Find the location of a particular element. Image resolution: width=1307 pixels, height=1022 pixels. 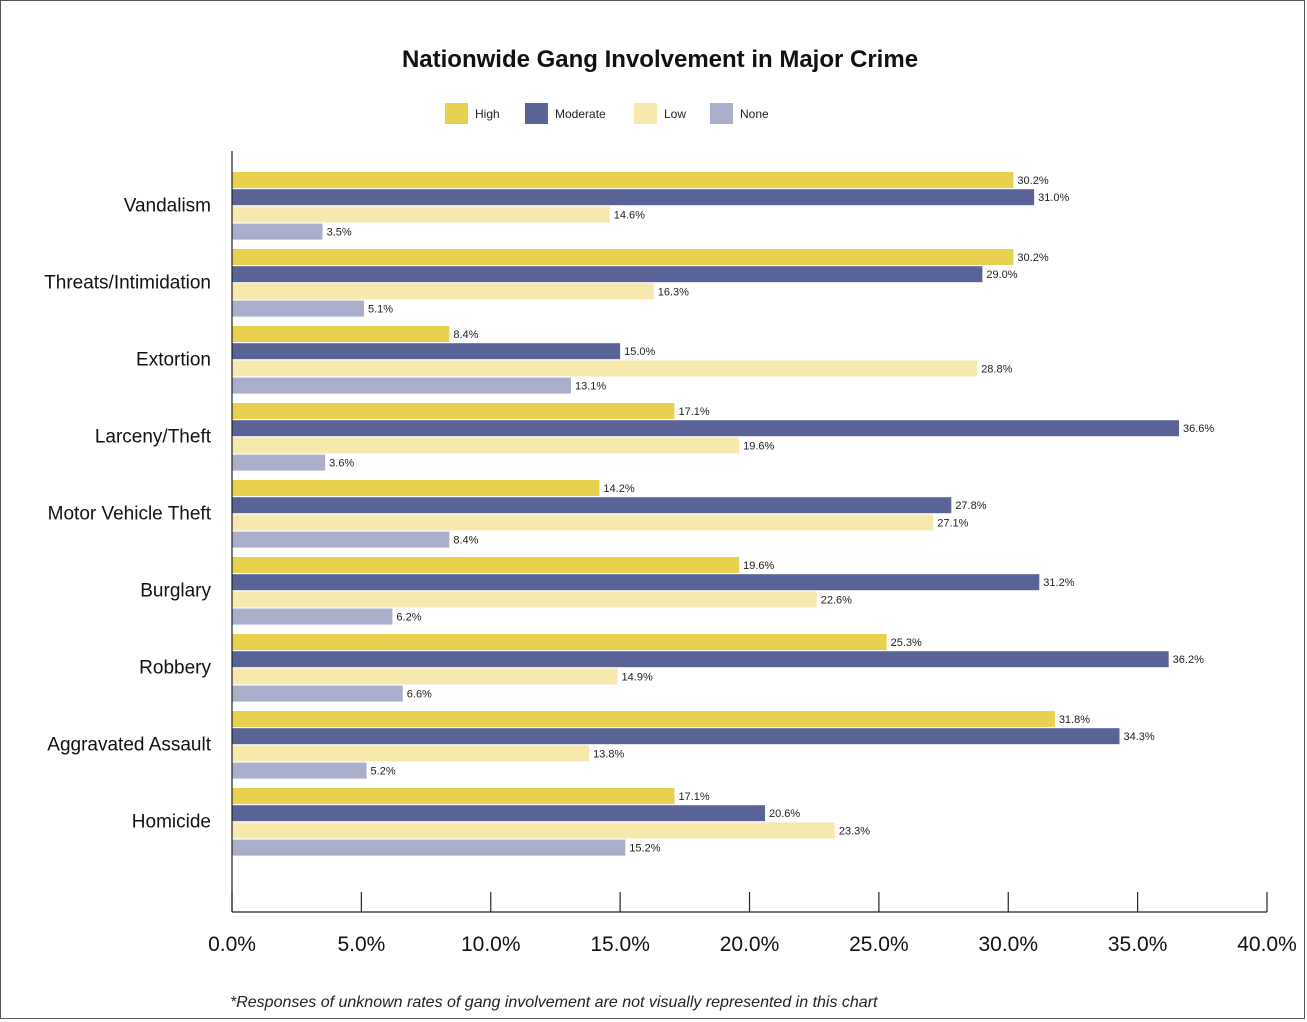

bar-motor-vehicle-theft-low is located at coordinates (583, 522).